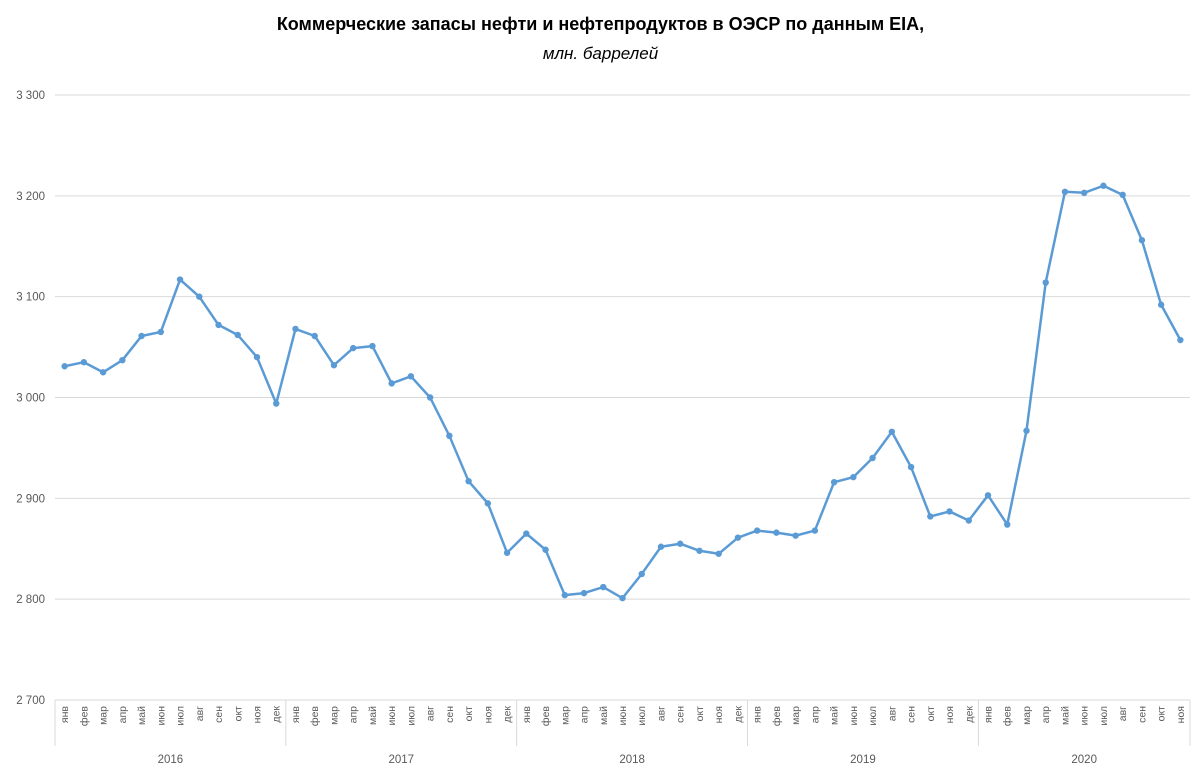 The height and width of the screenshot is (779, 1201). I want to click on year-label: 2018, so click(632, 760).